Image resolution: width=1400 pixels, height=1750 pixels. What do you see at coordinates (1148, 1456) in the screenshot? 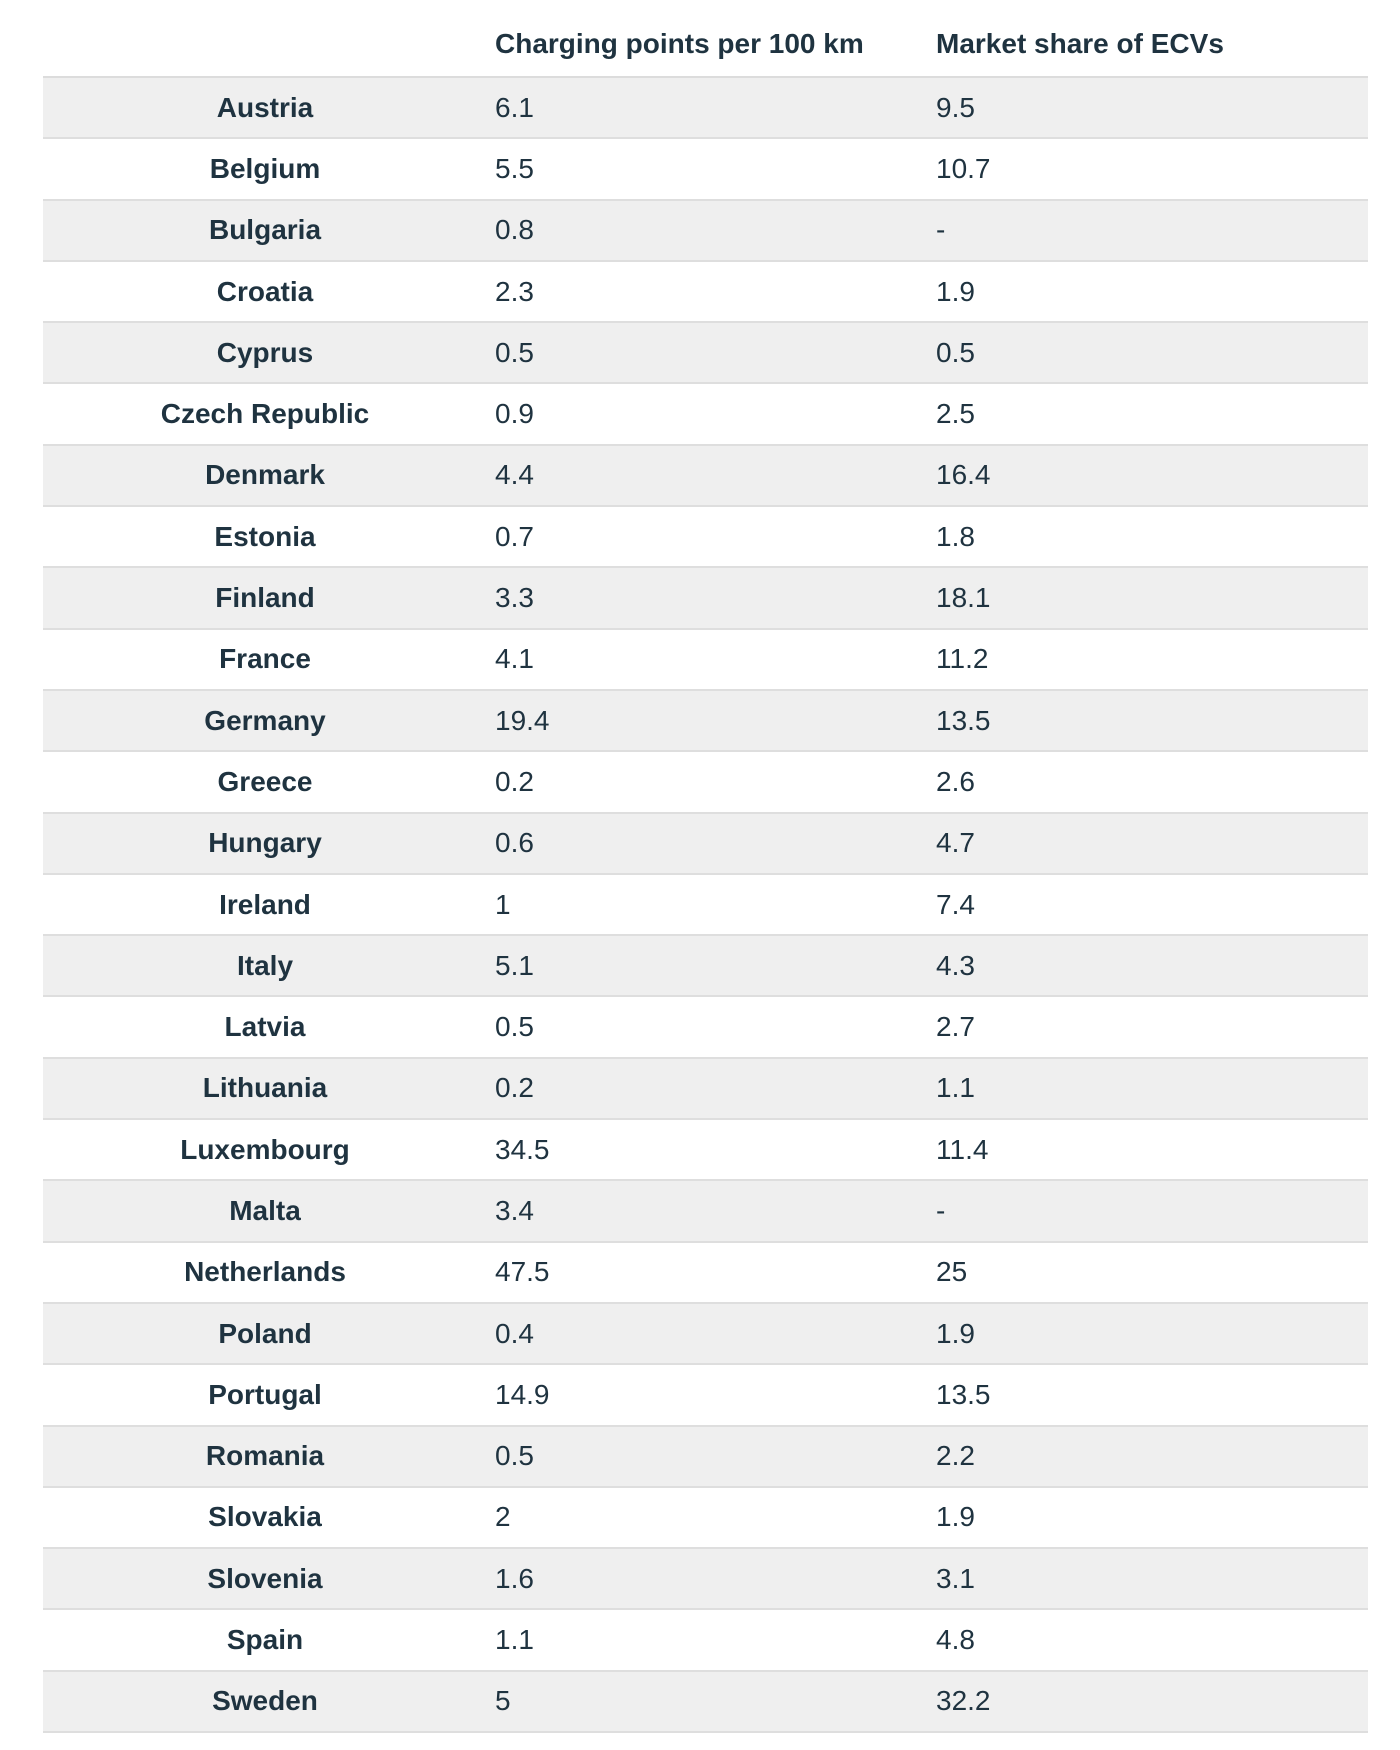
I see `market-share-cell: 2.2` at bounding box center [1148, 1456].